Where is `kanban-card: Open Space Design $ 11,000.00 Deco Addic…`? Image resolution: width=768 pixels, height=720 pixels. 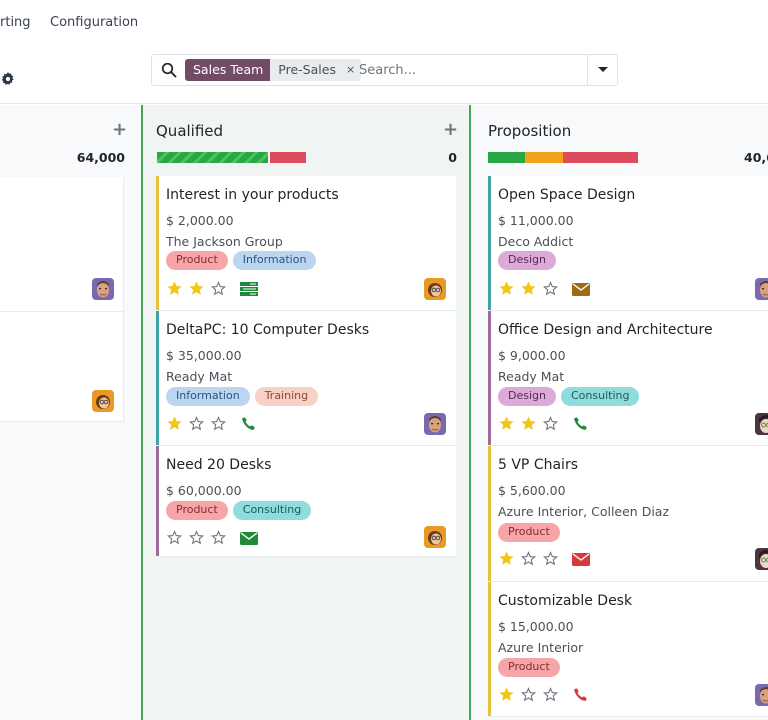 kanban-card: Open Space Design $ 11,000.00 Deco Addic… is located at coordinates (628, 243).